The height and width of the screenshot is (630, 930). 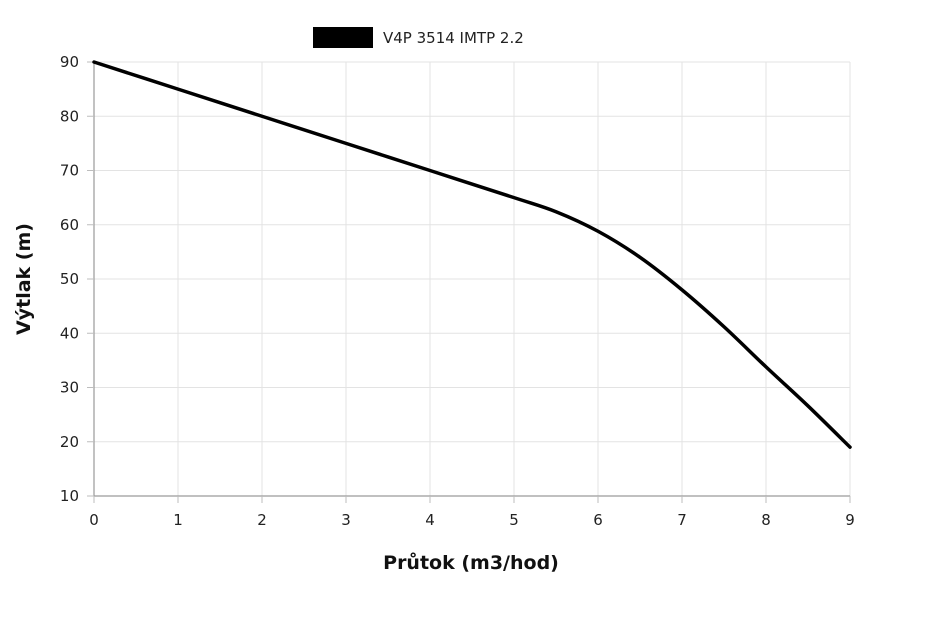 I want to click on legend-label: V4P 3514 IMTP 2.2, so click(x=453, y=38).